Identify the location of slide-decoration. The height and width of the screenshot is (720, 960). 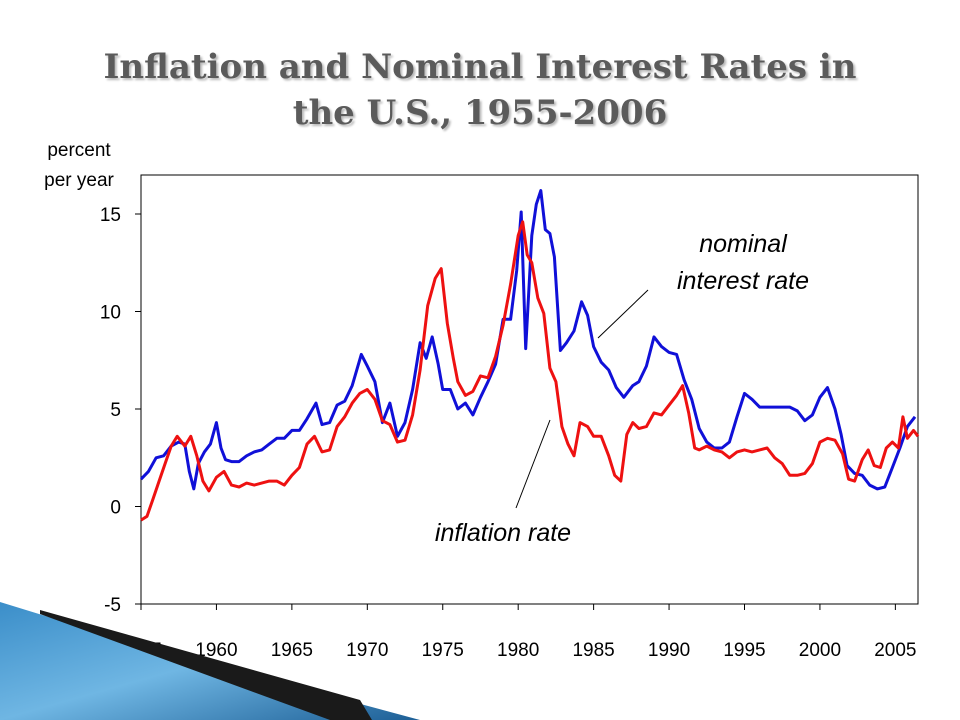
(210, 661).